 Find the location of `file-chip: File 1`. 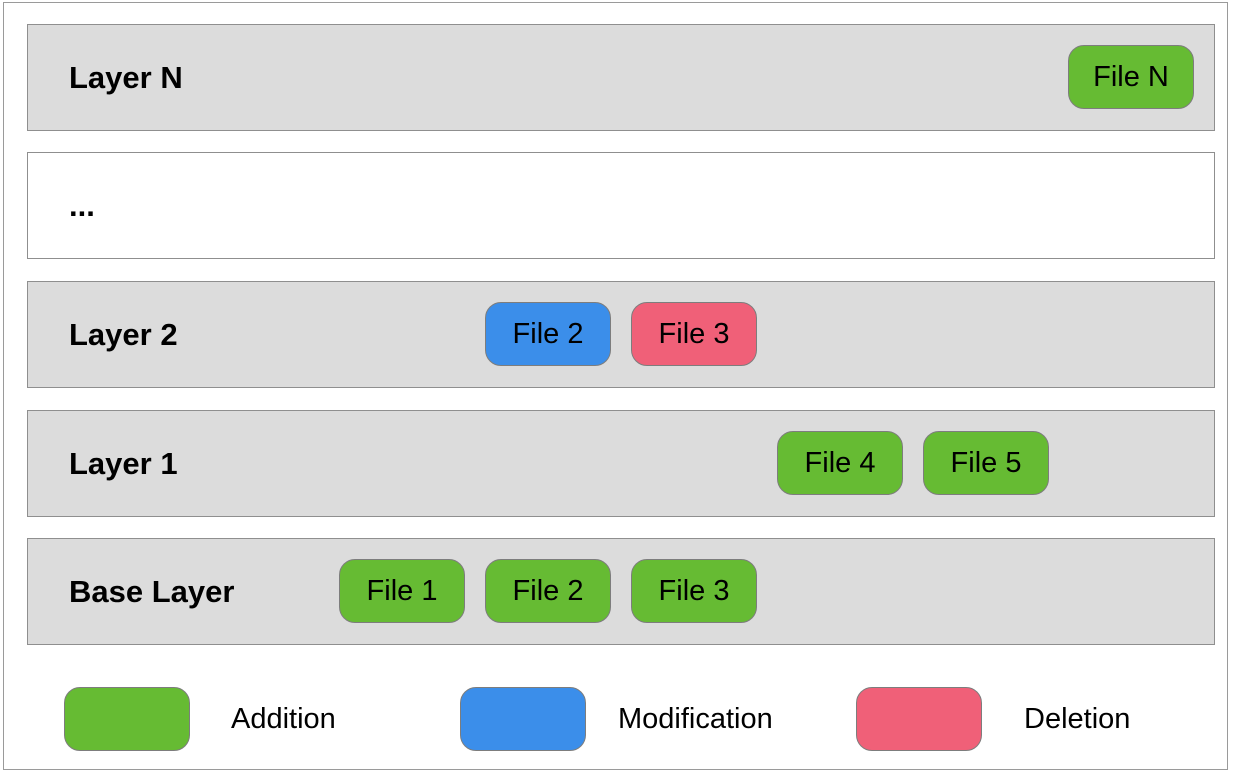

file-chip: File 1 is located at coordinates (402, 591).